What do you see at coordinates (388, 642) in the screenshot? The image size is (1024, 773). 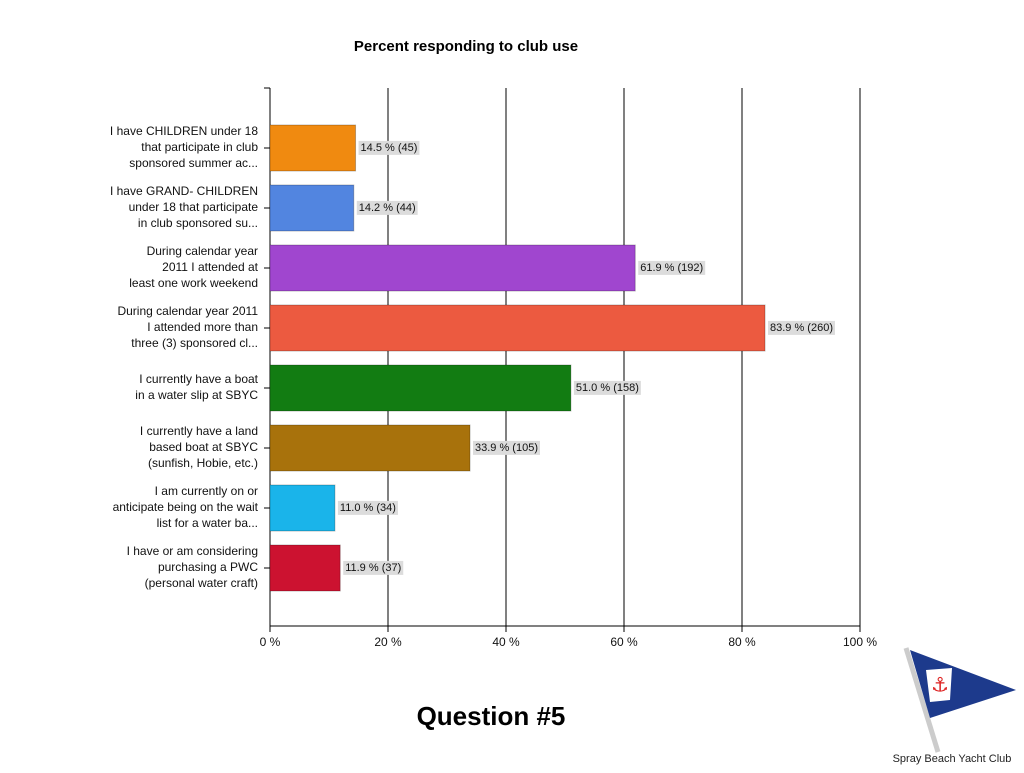 I see `x-tick-label: 20 %` at bounding box center [388, 642].